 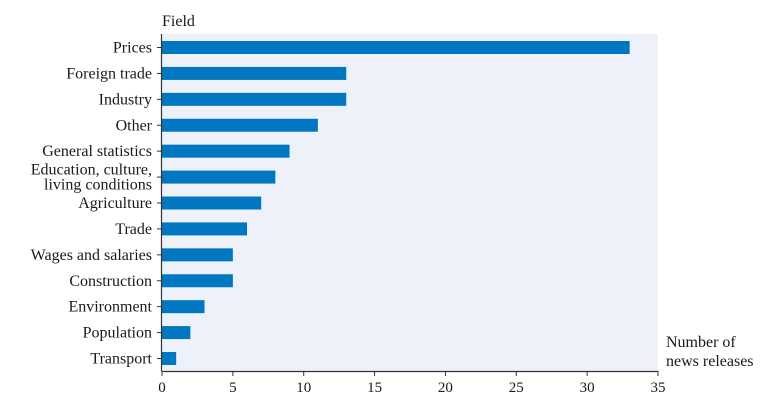 I want to click on y-axis-title: Field, so click(x=178, y=21).